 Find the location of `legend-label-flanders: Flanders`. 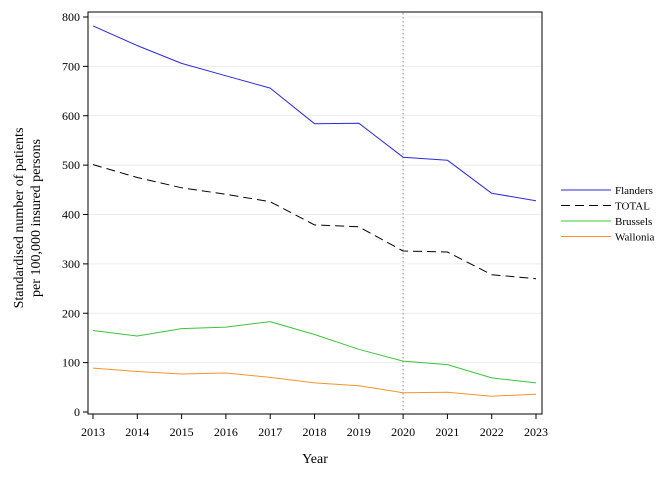

legend-label-flanders: Flanders is located at coordinates (634, 191).